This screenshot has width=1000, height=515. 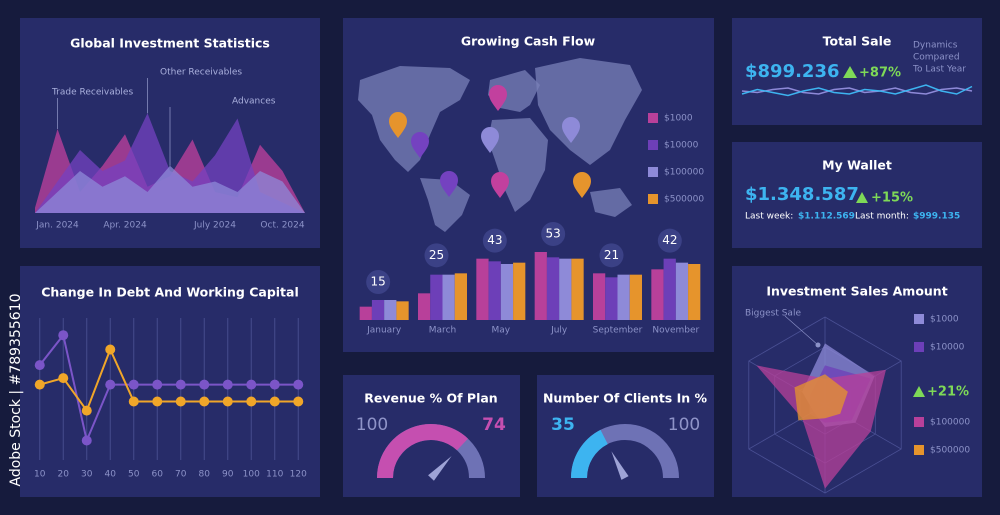 I want to click on map-pins, so click(x=490, y=141).